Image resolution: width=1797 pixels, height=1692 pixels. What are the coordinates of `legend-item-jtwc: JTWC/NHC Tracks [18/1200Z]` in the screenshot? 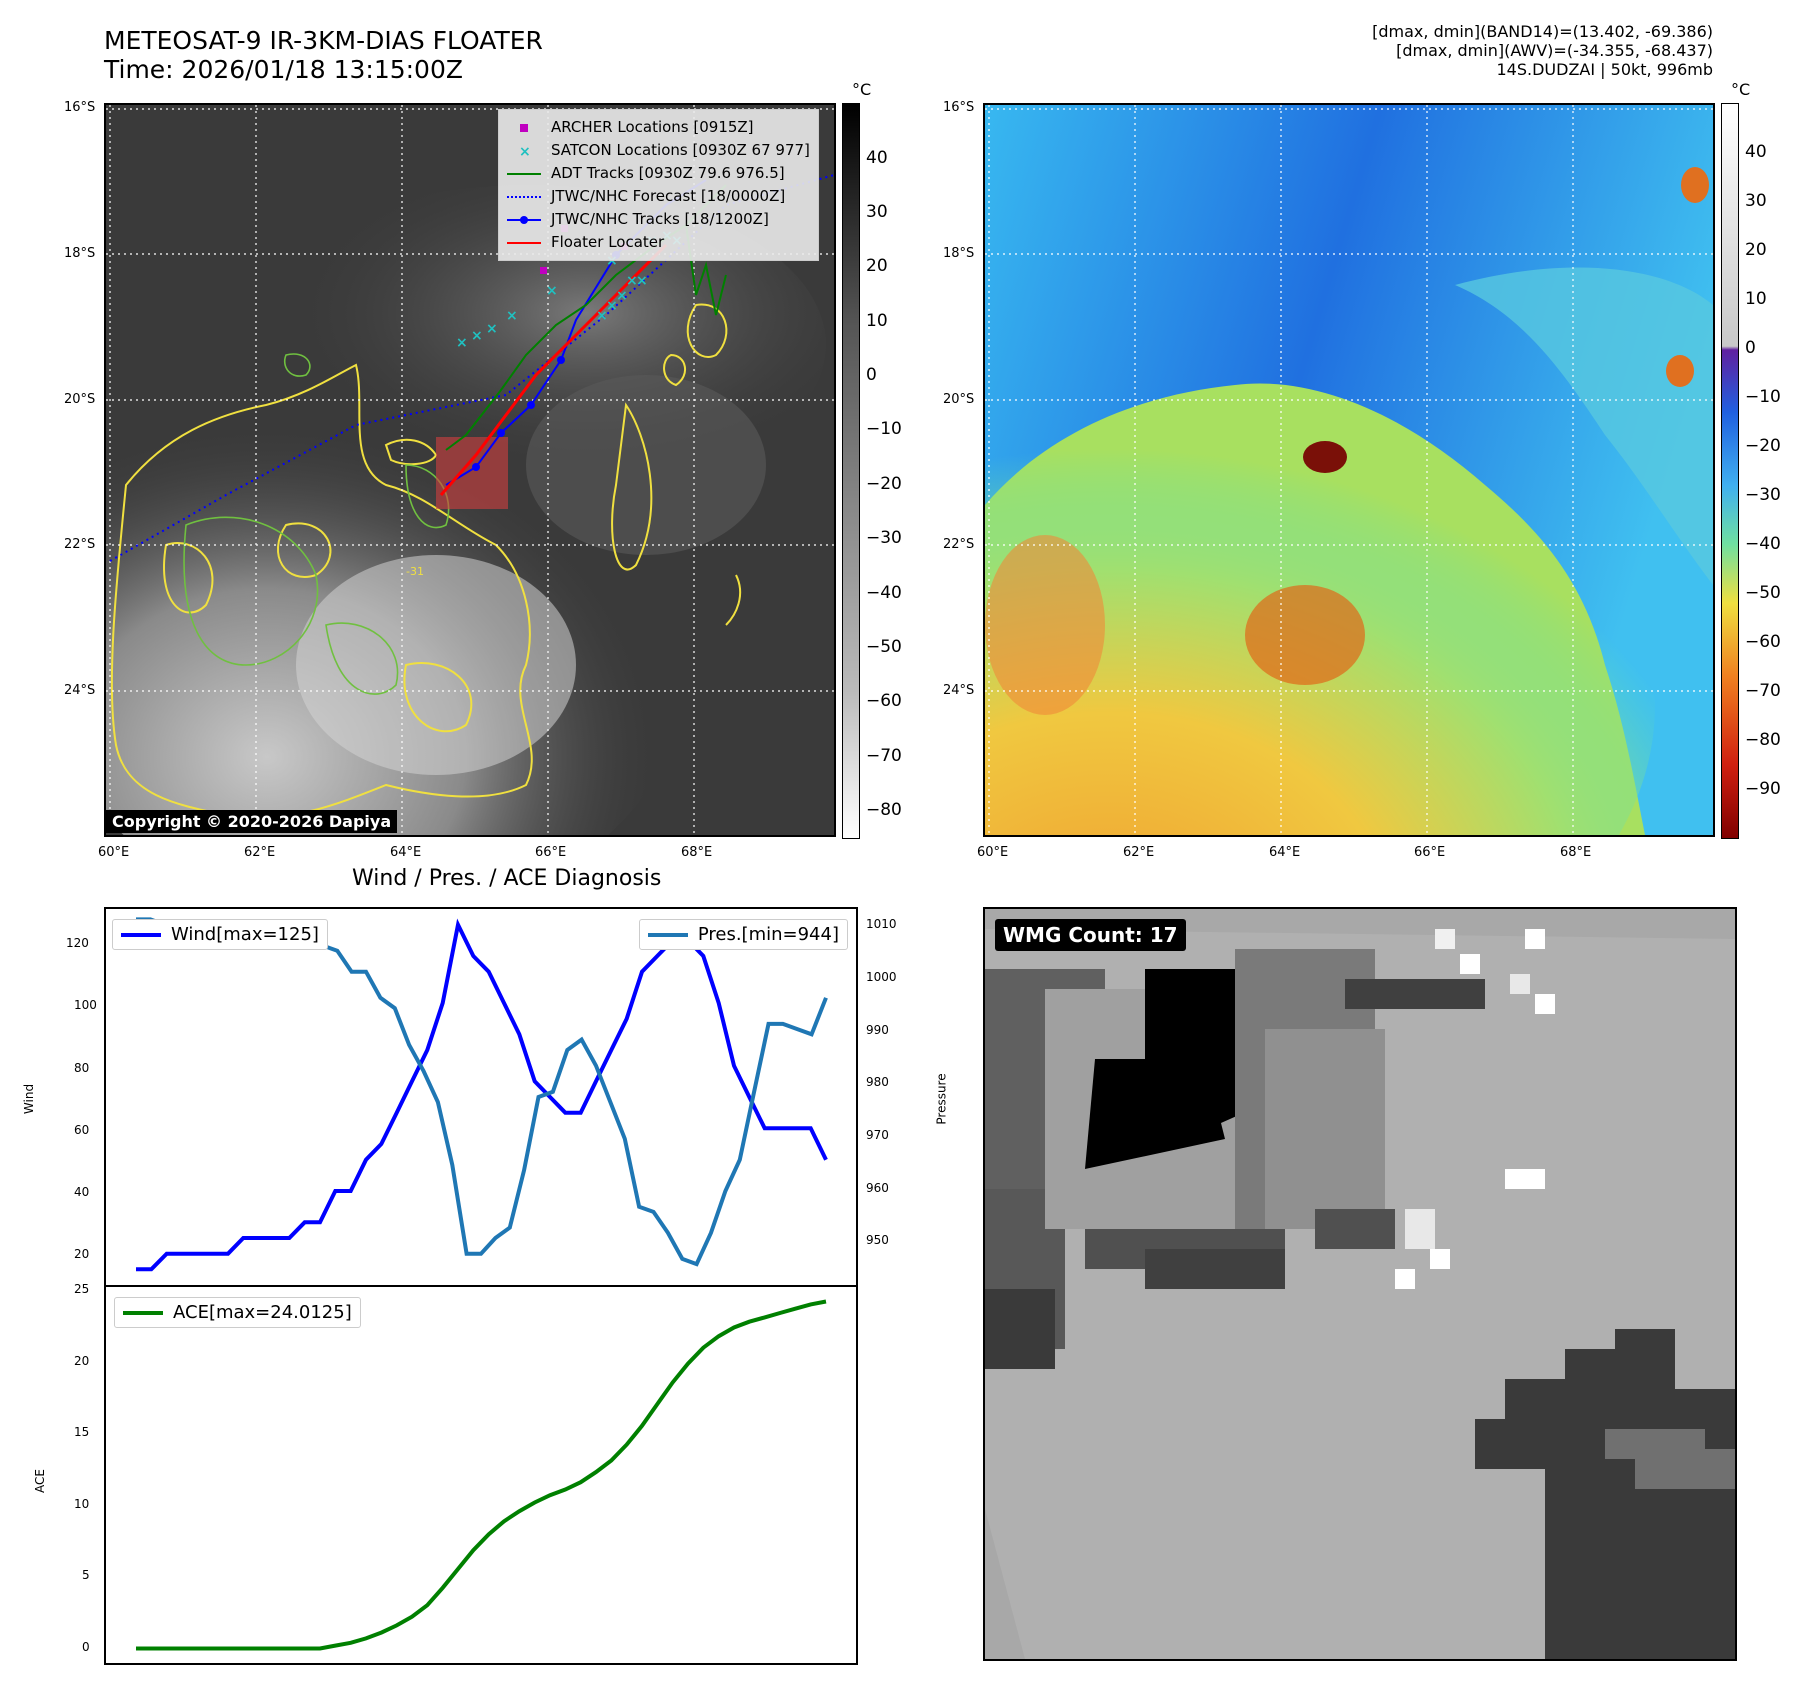 It's located at (658, 219).